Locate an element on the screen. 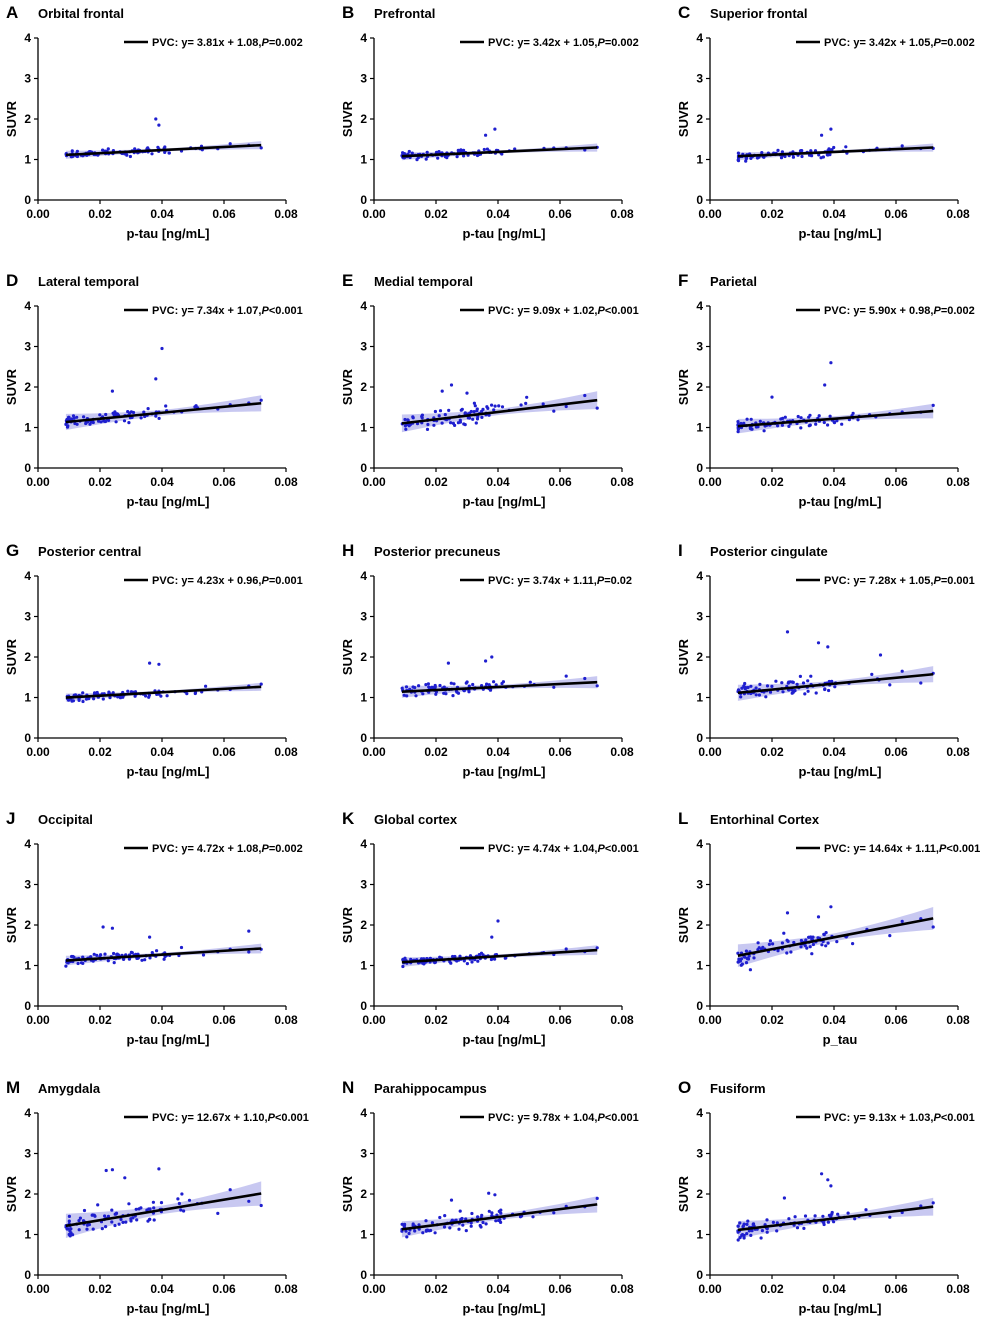 This screenshot has width=986, height=1319. panel-letter: L is located at coordinates (683, 818).